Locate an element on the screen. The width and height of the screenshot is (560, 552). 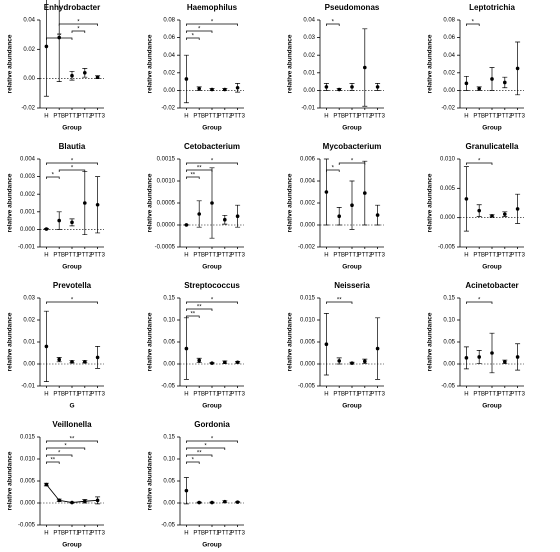
y-tick-label: 0.015 is located at coordinates (28, 438).